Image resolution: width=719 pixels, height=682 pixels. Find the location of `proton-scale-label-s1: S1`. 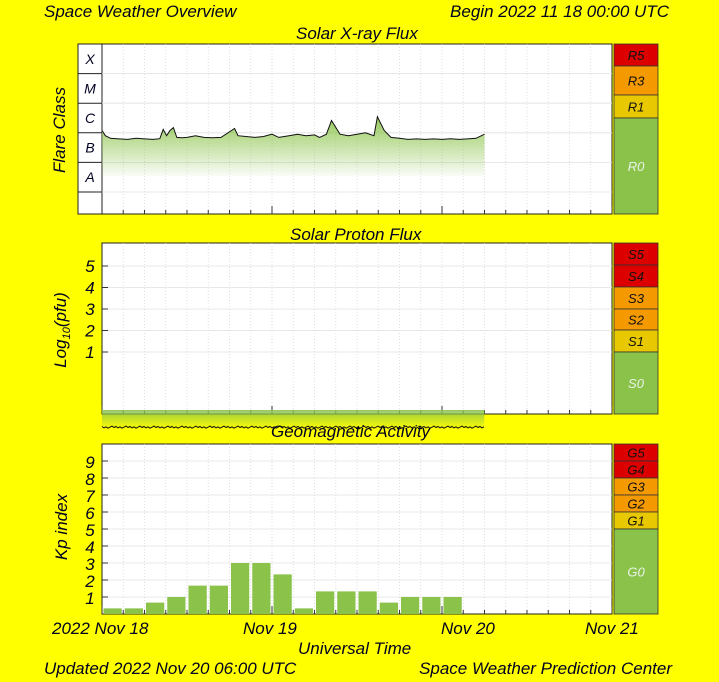

proton-scale-label-s1: S1 is located at coordinates (636, 341).